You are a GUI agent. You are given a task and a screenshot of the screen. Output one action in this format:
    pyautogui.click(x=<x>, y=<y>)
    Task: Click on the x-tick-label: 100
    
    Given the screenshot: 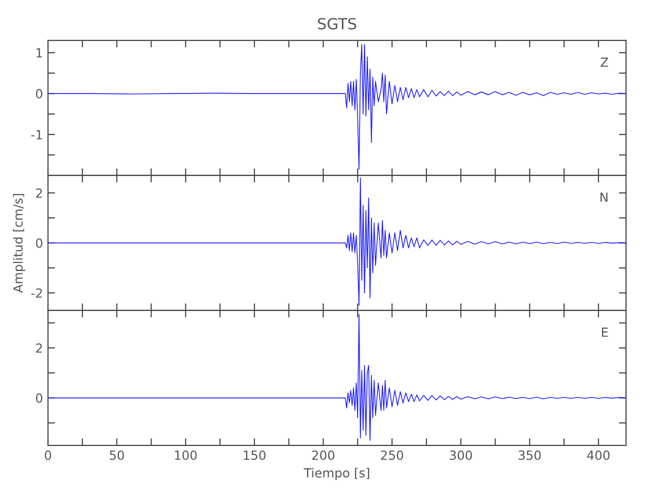 What is the action you would take?
    pyautogui.click(x=186, y=455)
    